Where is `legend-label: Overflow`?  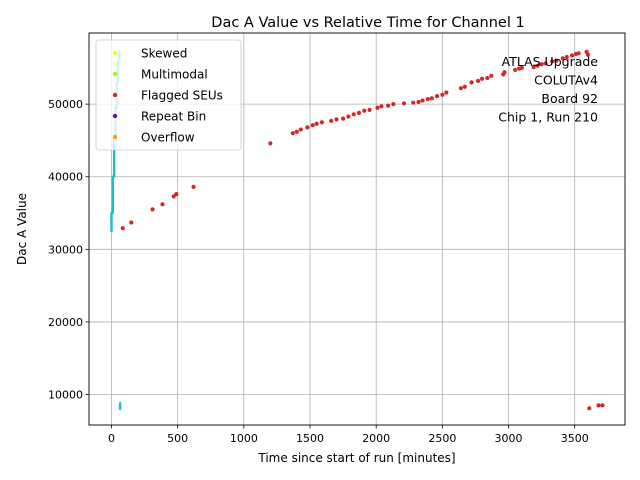 legend-label: Overflow is located at coordinates (168, 138).